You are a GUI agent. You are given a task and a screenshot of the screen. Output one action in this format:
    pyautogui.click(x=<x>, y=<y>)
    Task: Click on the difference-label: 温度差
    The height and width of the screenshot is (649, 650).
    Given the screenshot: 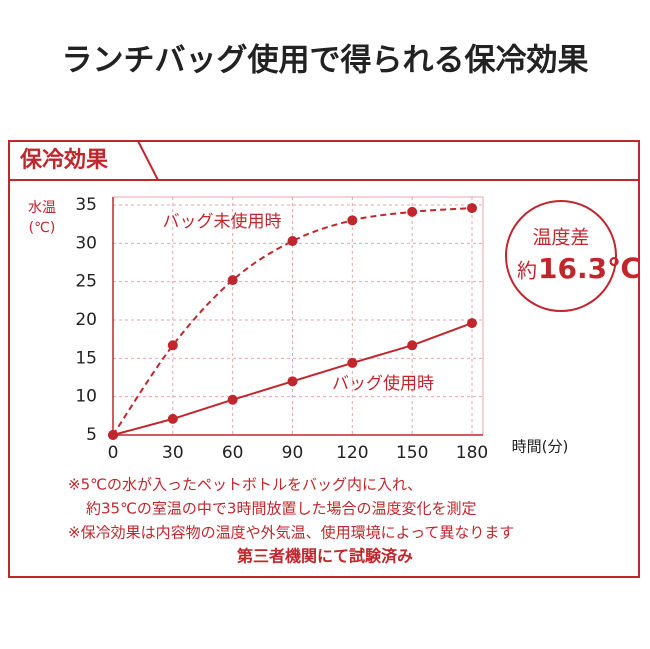 What is the action you would take?
    pyautogui.click(x=560, y=238)
    